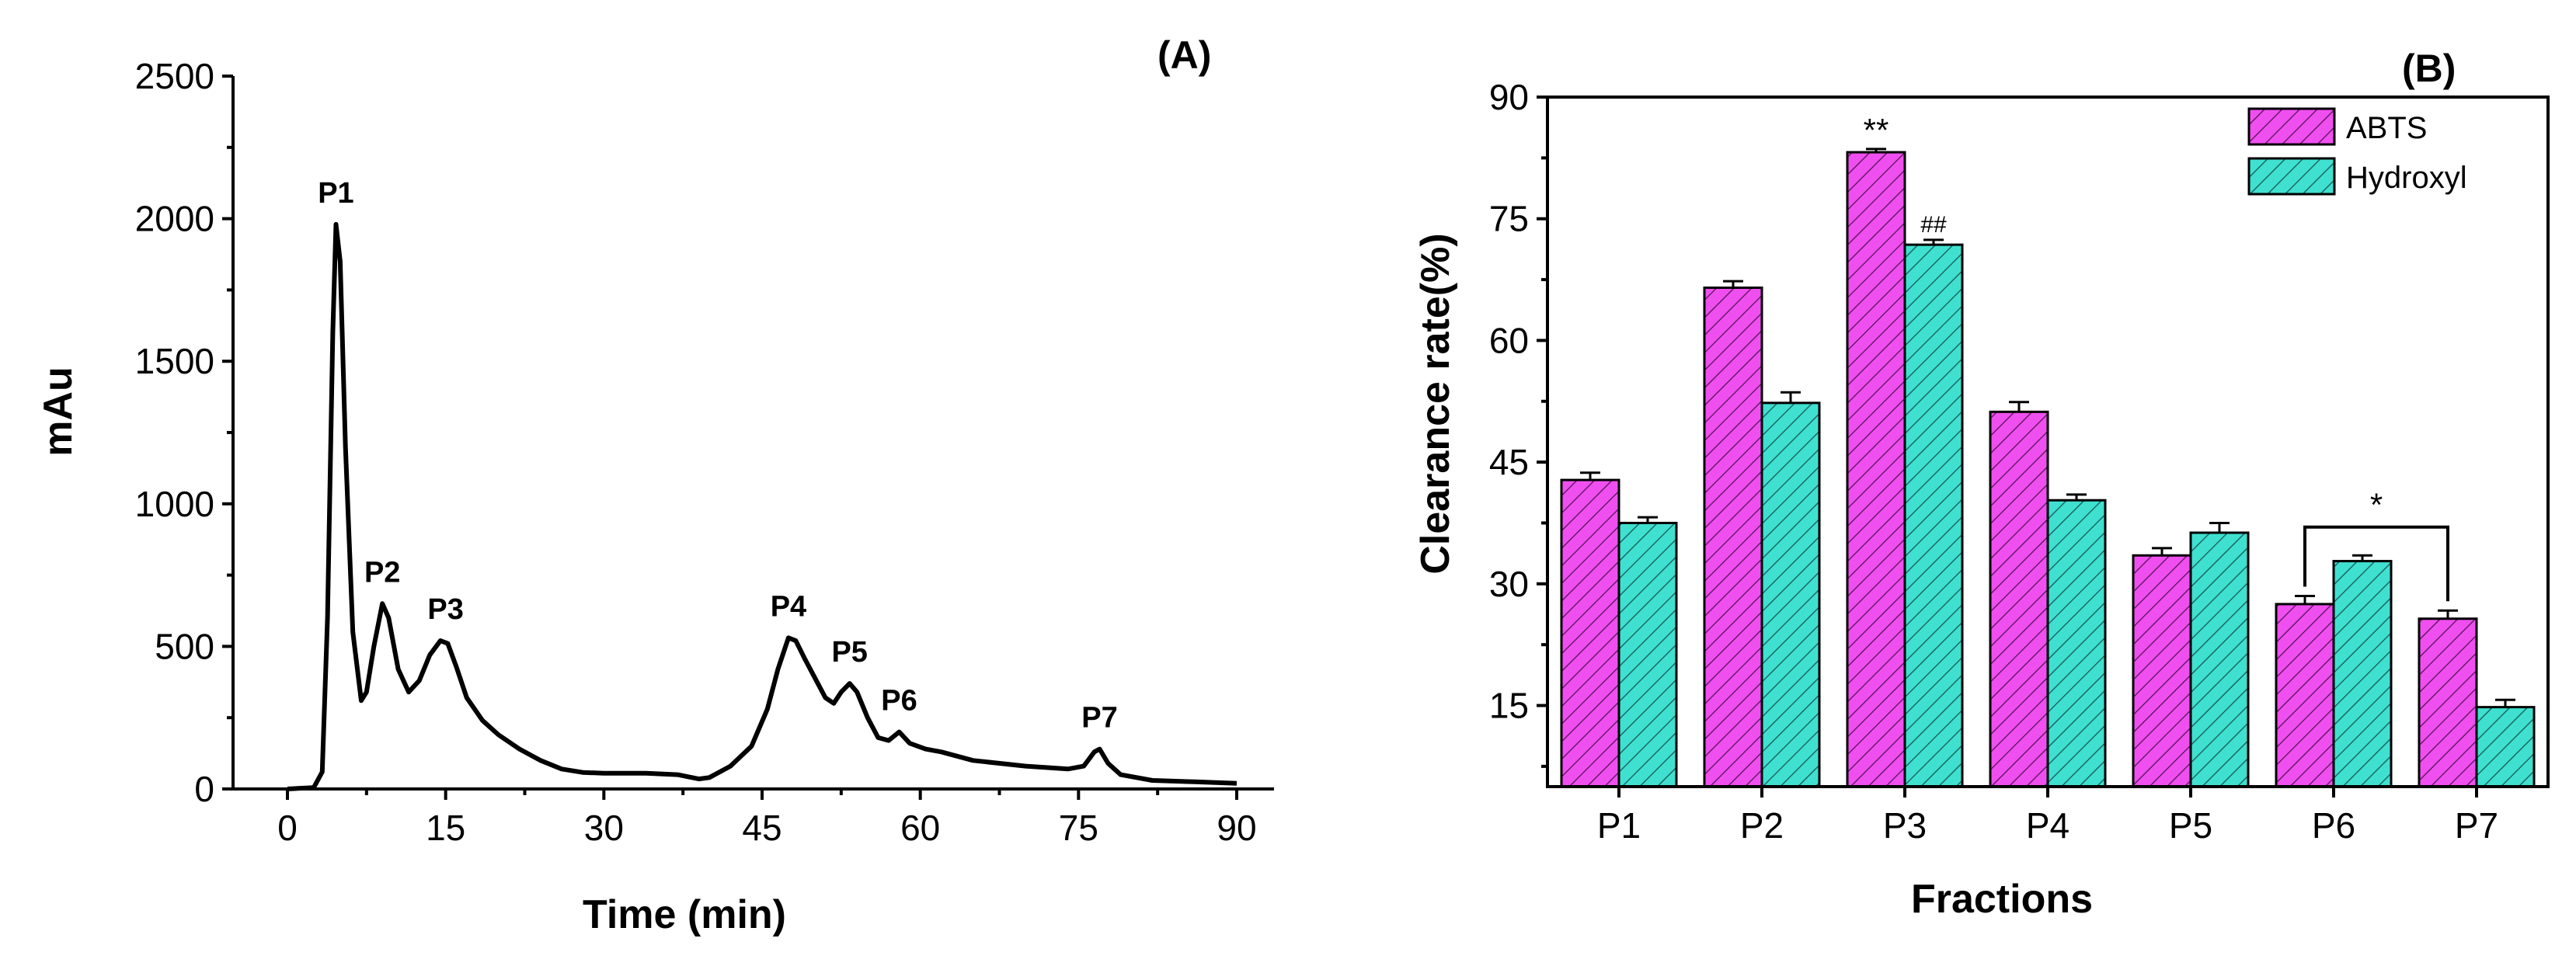 This screenshot has width=2576, height=973. What do you see at coordinates (445, 828) in the screenshot?
I see `chart-a-x-tick-label: 15` at bounding box center [445, 828].